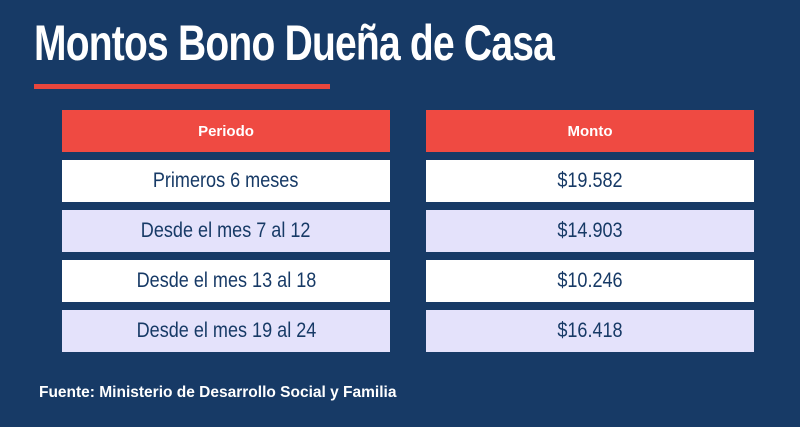  I want to click on period-cell-4-text: Desde el mes 19 al 24, so click(226, 330).